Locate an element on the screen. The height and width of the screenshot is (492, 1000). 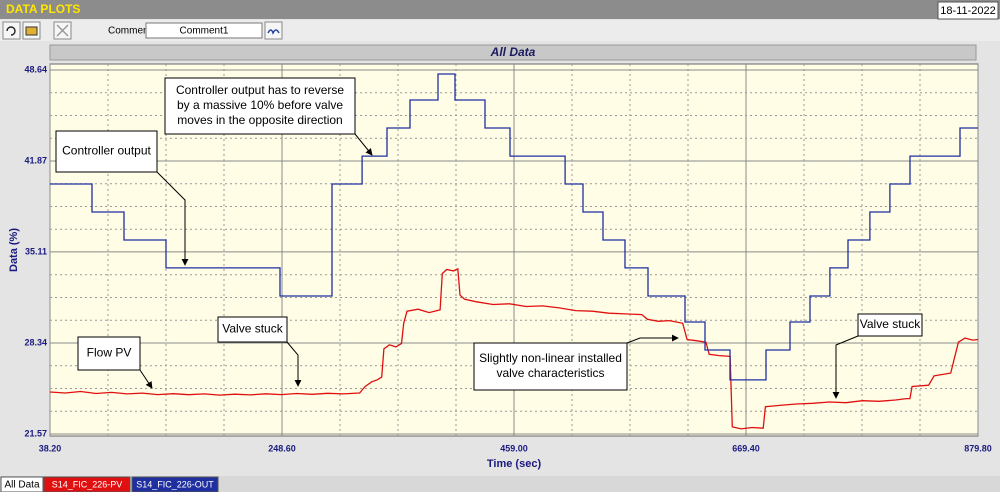
tab-all-data is located at coordinates (22, 484).